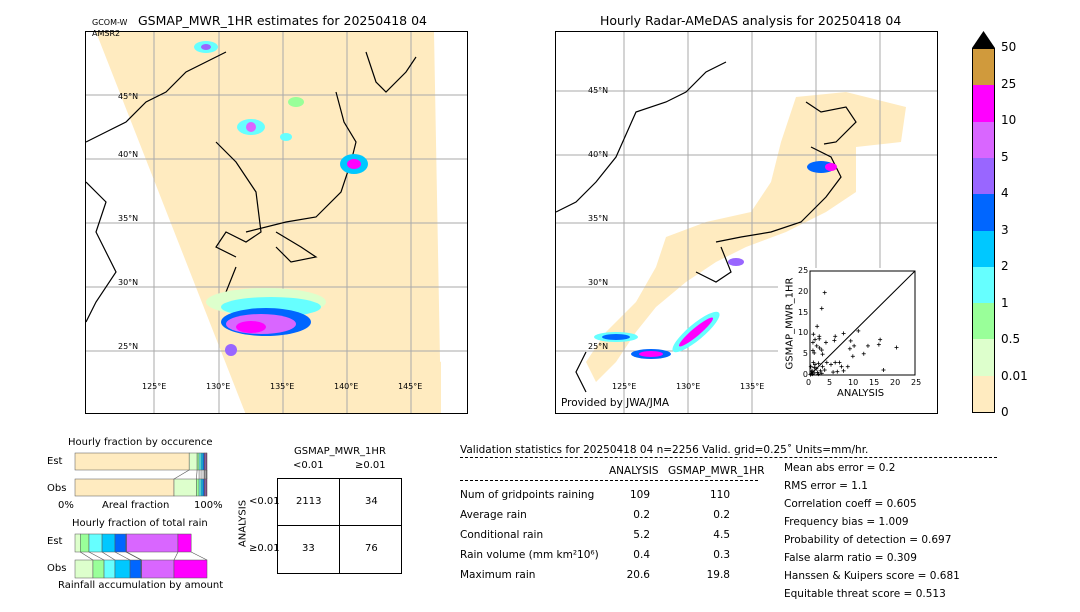  What do you see at coordinates (872, 576) in the screenshot?
I see `score-line: Hanssen & Kuipers score = 0.681` at bounding box center [872, 576].